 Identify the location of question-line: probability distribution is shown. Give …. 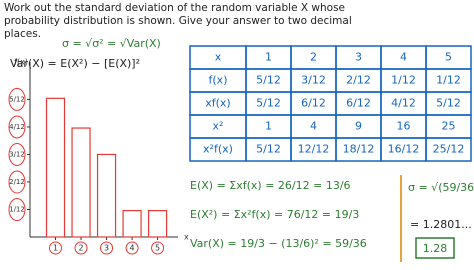
(178, 21).